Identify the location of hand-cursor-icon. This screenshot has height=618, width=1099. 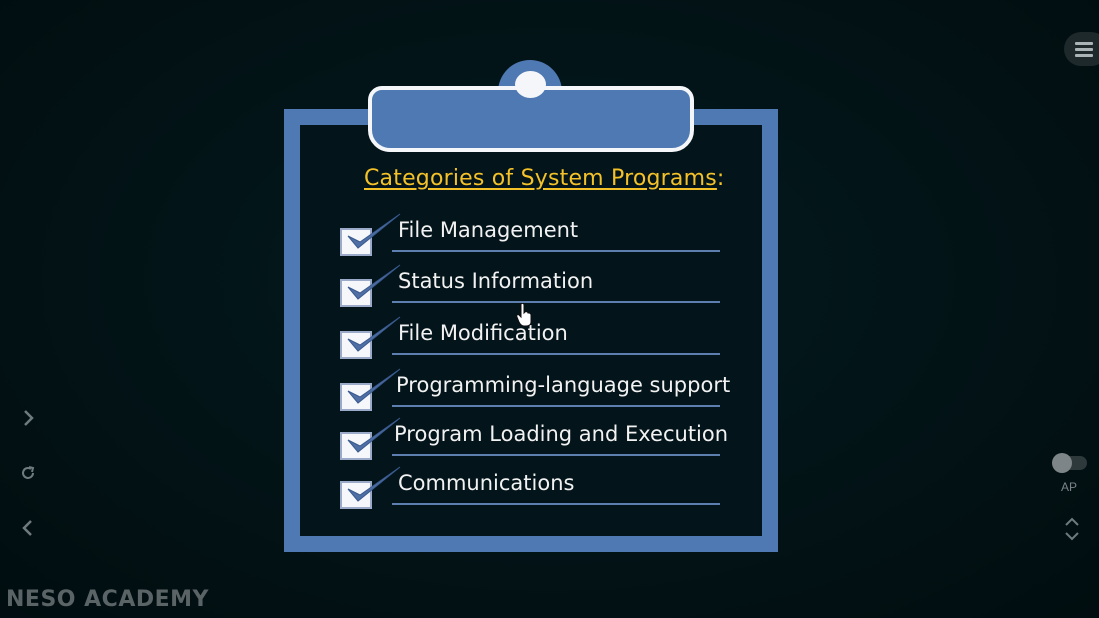
(524, 315).